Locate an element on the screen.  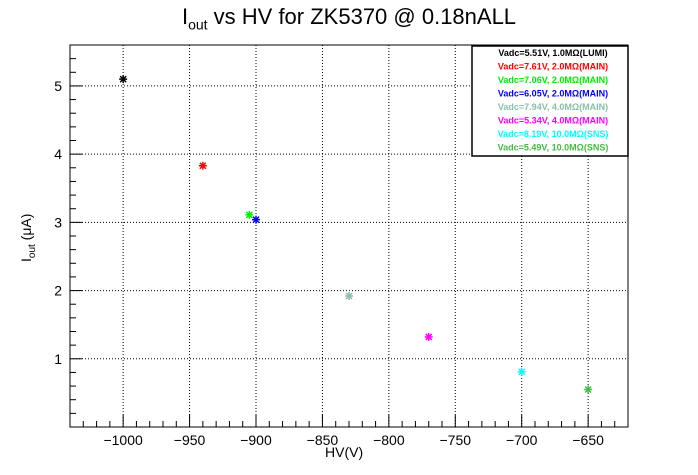
chart-title: Iout vs HV for ZK5370 @ 0.18nALL is located at coordinates (349, 18).